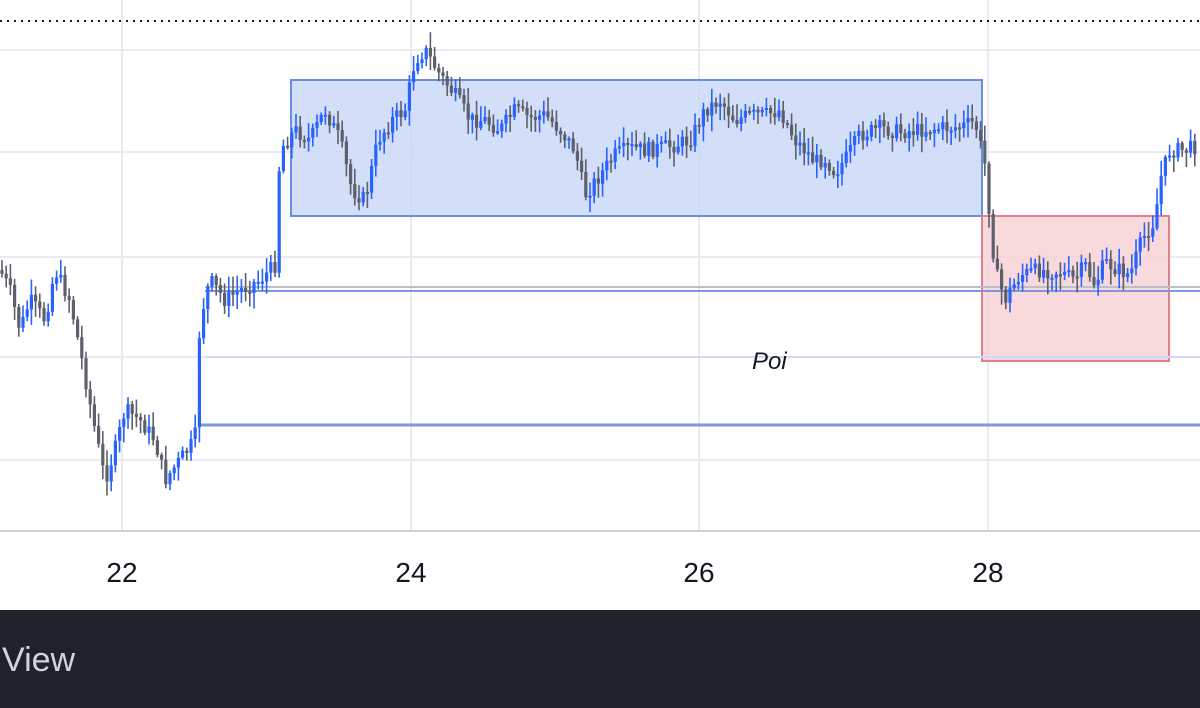 The image size is (1200, 708). I want to click on poi-zone-box, so click(1075, 288).